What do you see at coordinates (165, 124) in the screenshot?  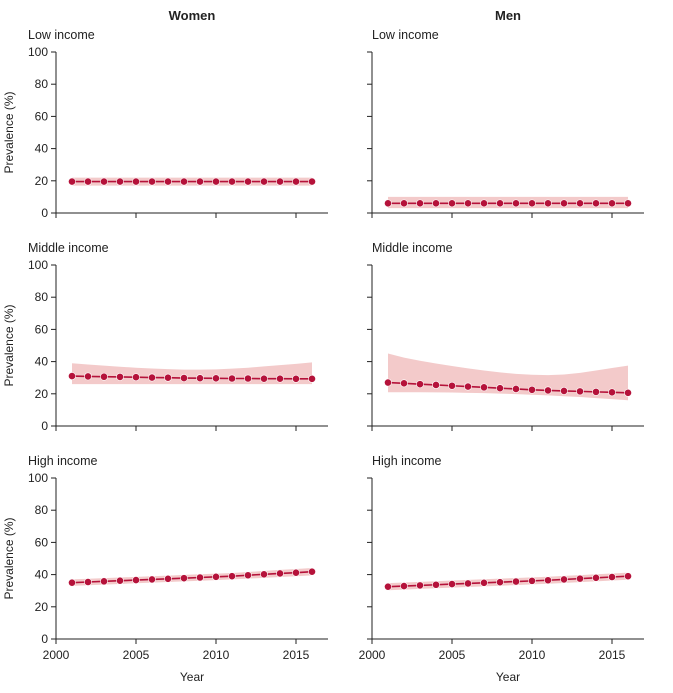 I see `panel-low-income-women: Low income 0 20 40 60 80 100 Prevalence (%)` at bounding box center [165, 124].